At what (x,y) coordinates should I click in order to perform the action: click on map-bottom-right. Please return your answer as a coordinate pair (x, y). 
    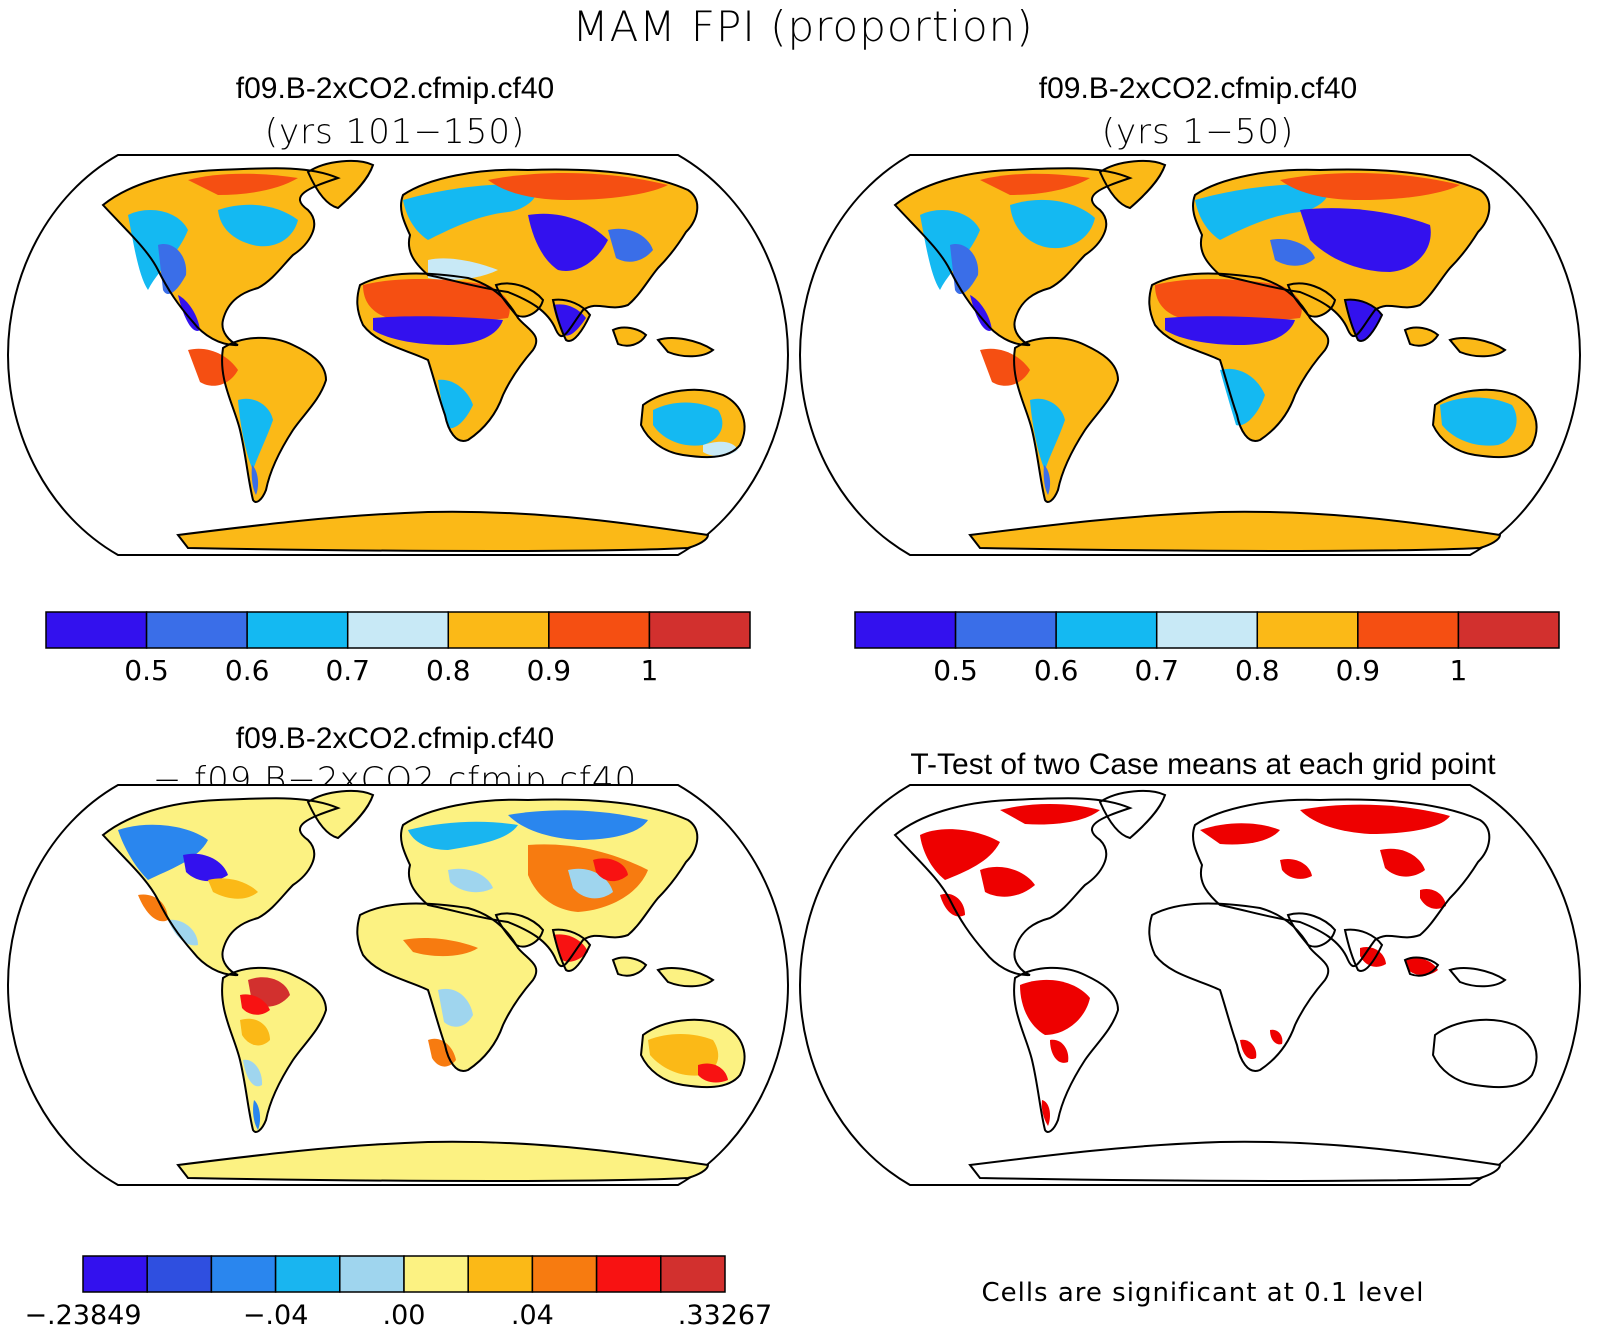
    Looking at the image, I should click on (1190, 985).